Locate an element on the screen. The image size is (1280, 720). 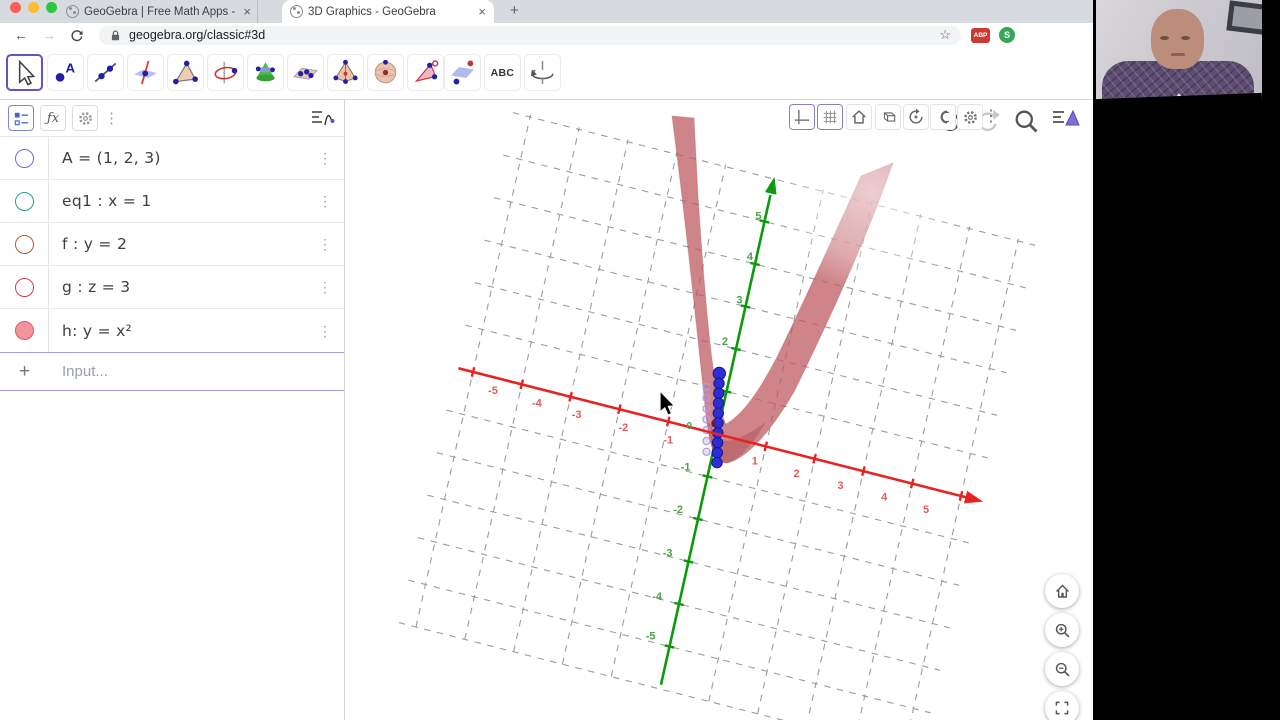
view-settings-button is located at coordinates (970, 117).